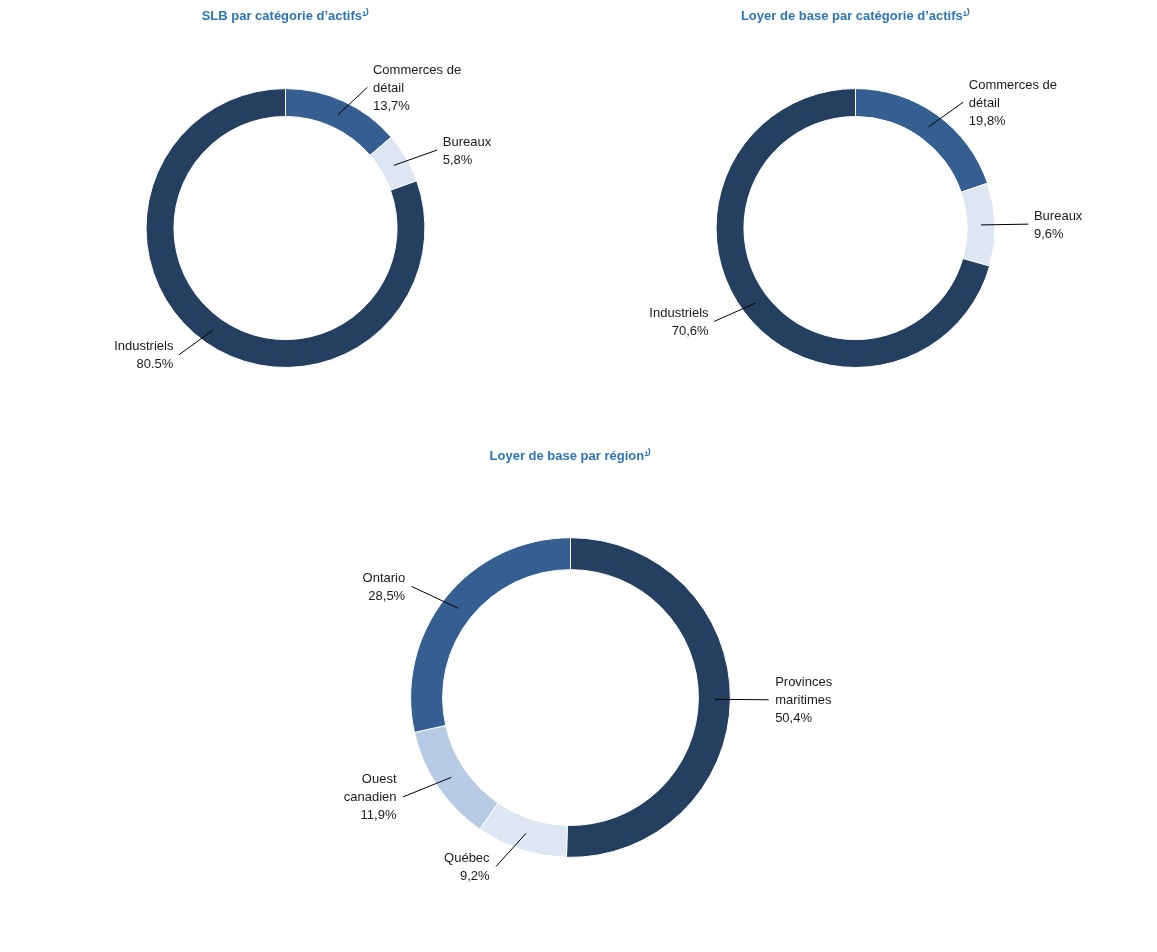 The height and width of the screenshot is (952, 1157). I want to click on data-label: 9,2%, so click(475, 876).